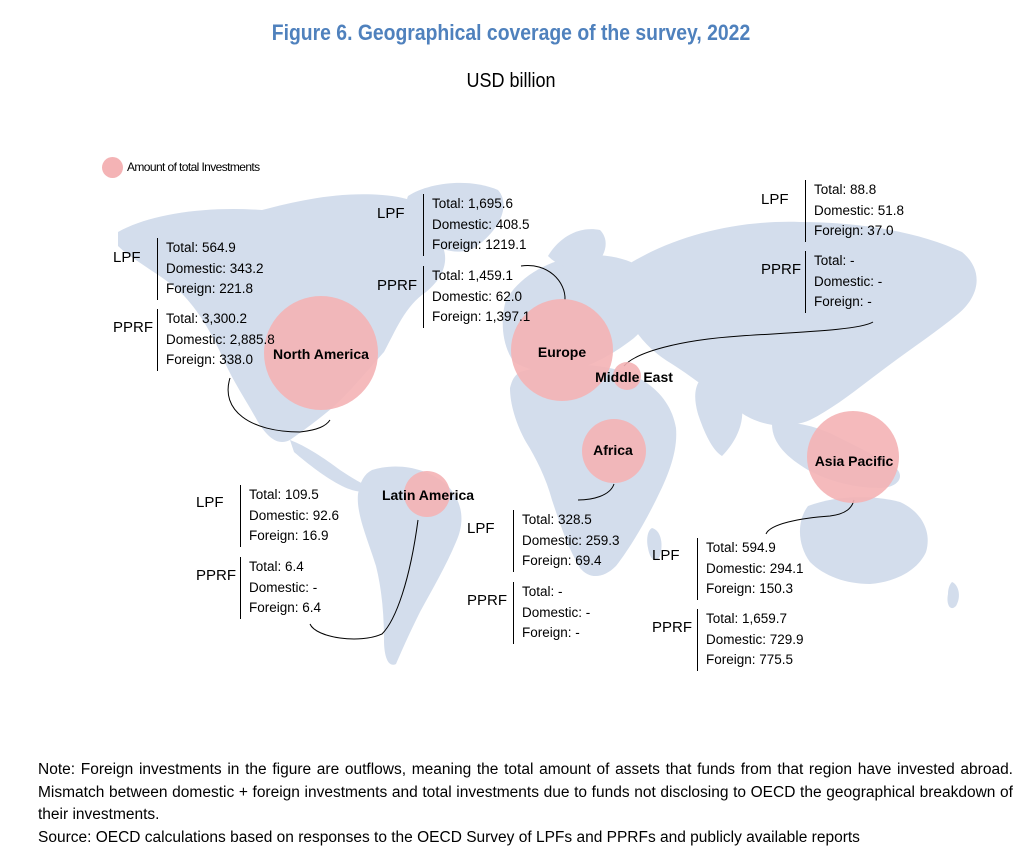 The width and height of the screenshot is (1022, 852). What do you see at coordinates (845, 189) in the screenshot?
I see `lpf-total: Total: 88.8` at bounding box center [845, 189].